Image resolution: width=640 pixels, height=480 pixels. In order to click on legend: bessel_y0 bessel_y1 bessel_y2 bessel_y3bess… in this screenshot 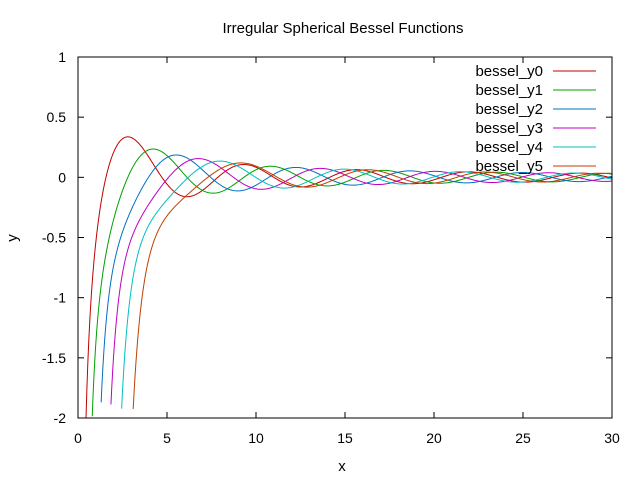, I will do `click(535, 119)`.